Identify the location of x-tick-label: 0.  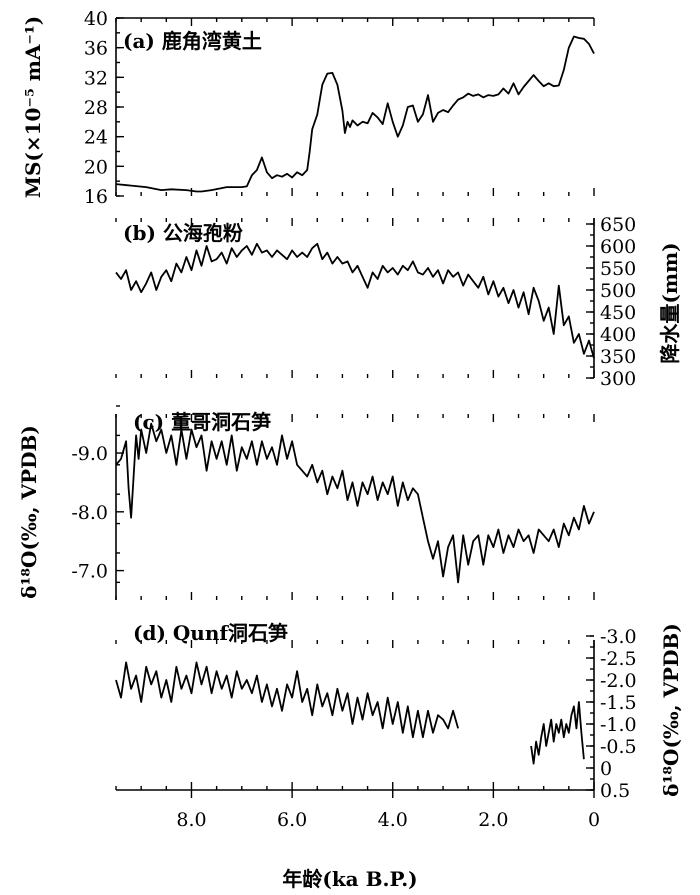
(594, 820).